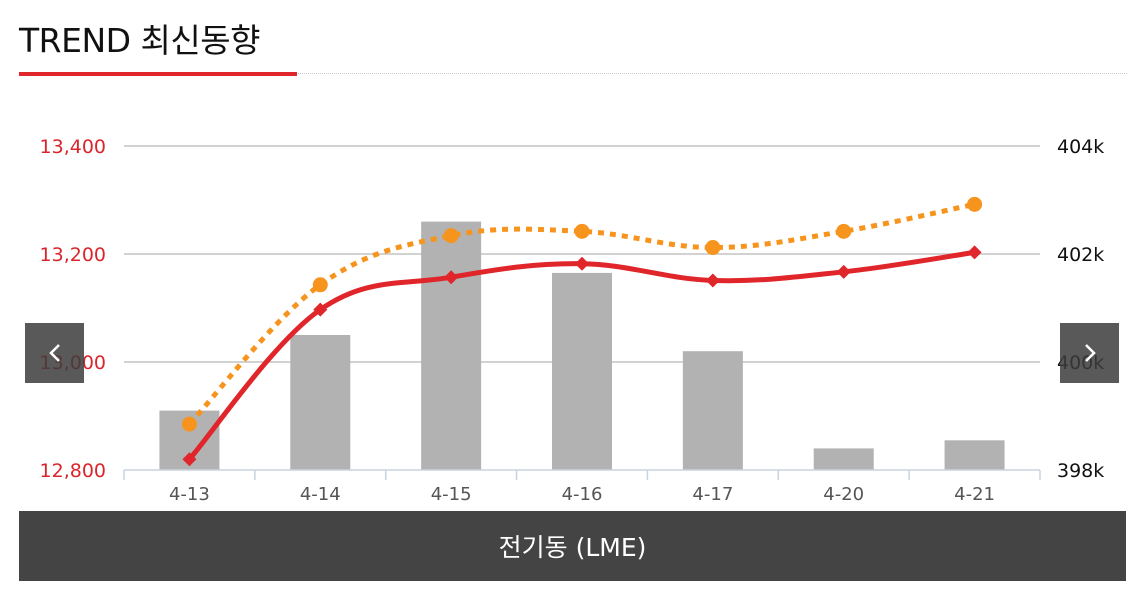  What do you see at coordinates (189, 494) in the screenshot?
I see `x-tick-label: 4-13` at bounding box center [189, 494].